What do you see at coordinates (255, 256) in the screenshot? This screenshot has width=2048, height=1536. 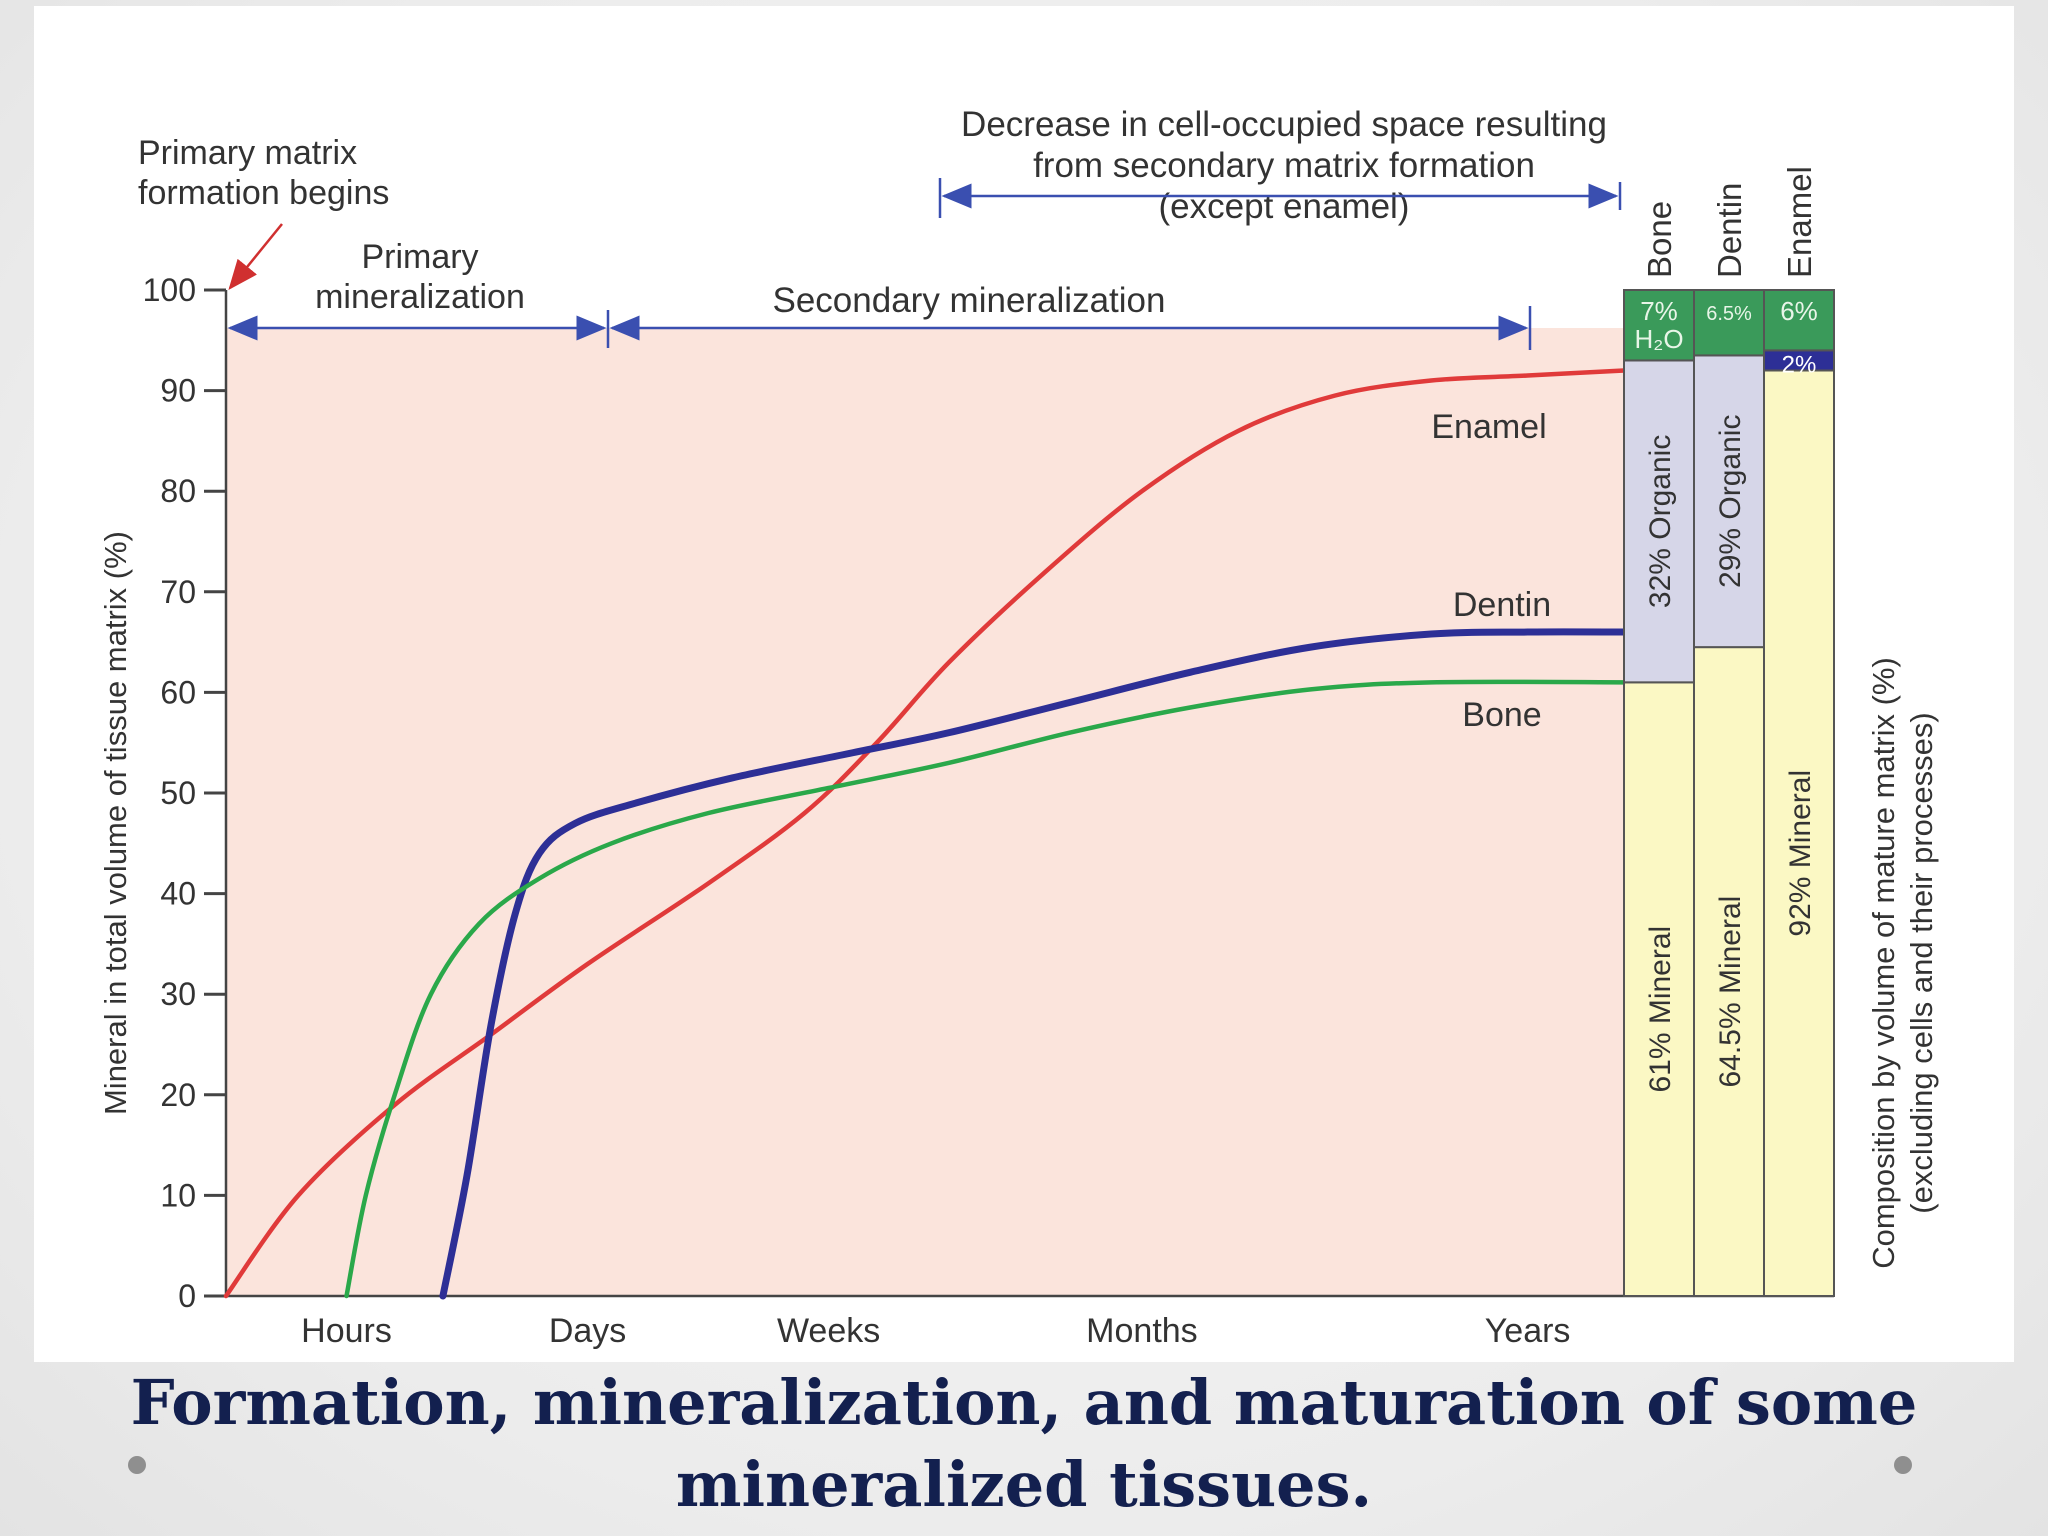 I see `primary-matrix-arrow` at bounding box center [255, 256].